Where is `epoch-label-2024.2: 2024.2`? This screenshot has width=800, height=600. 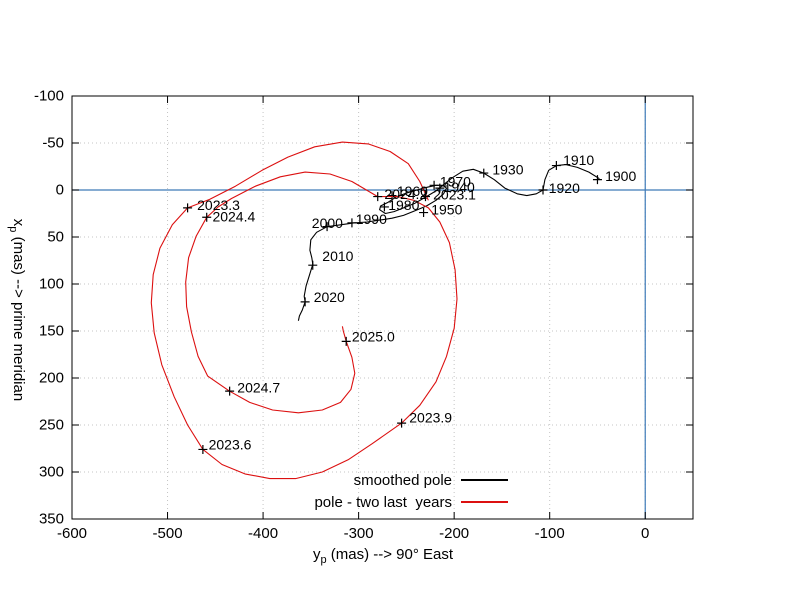 epoch-label-2024.2: 2024.2 is located at coordinates (405, 194).